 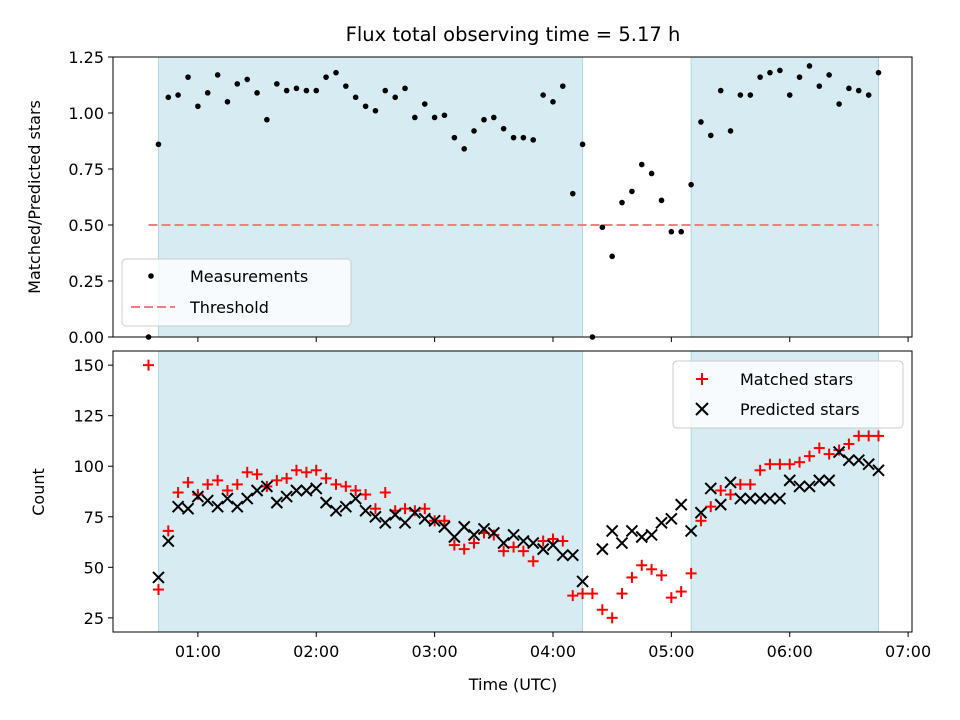 I want to click on x-tick-label: 04:00, so click(x=553, y=651).